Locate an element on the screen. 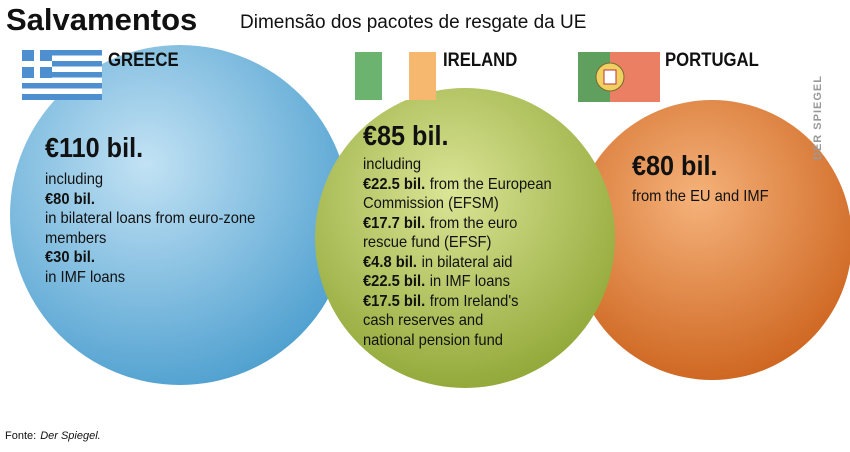 The height and width of the screenshot is (452, 850). detail-line: €17.5 bil. from Ireland's is located at coordinates (457, 302).